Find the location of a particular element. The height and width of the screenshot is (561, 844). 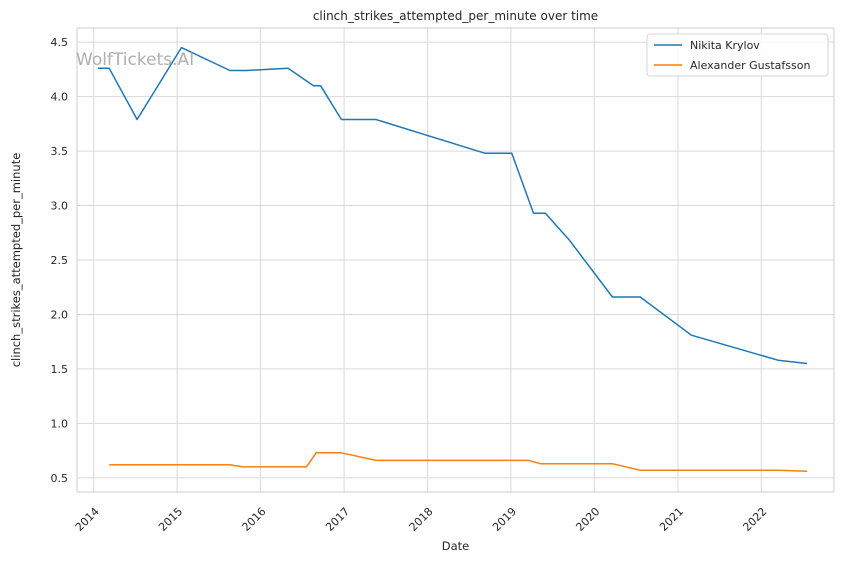

y-tick-label: 3.5 is located at coordinates (60, 151).